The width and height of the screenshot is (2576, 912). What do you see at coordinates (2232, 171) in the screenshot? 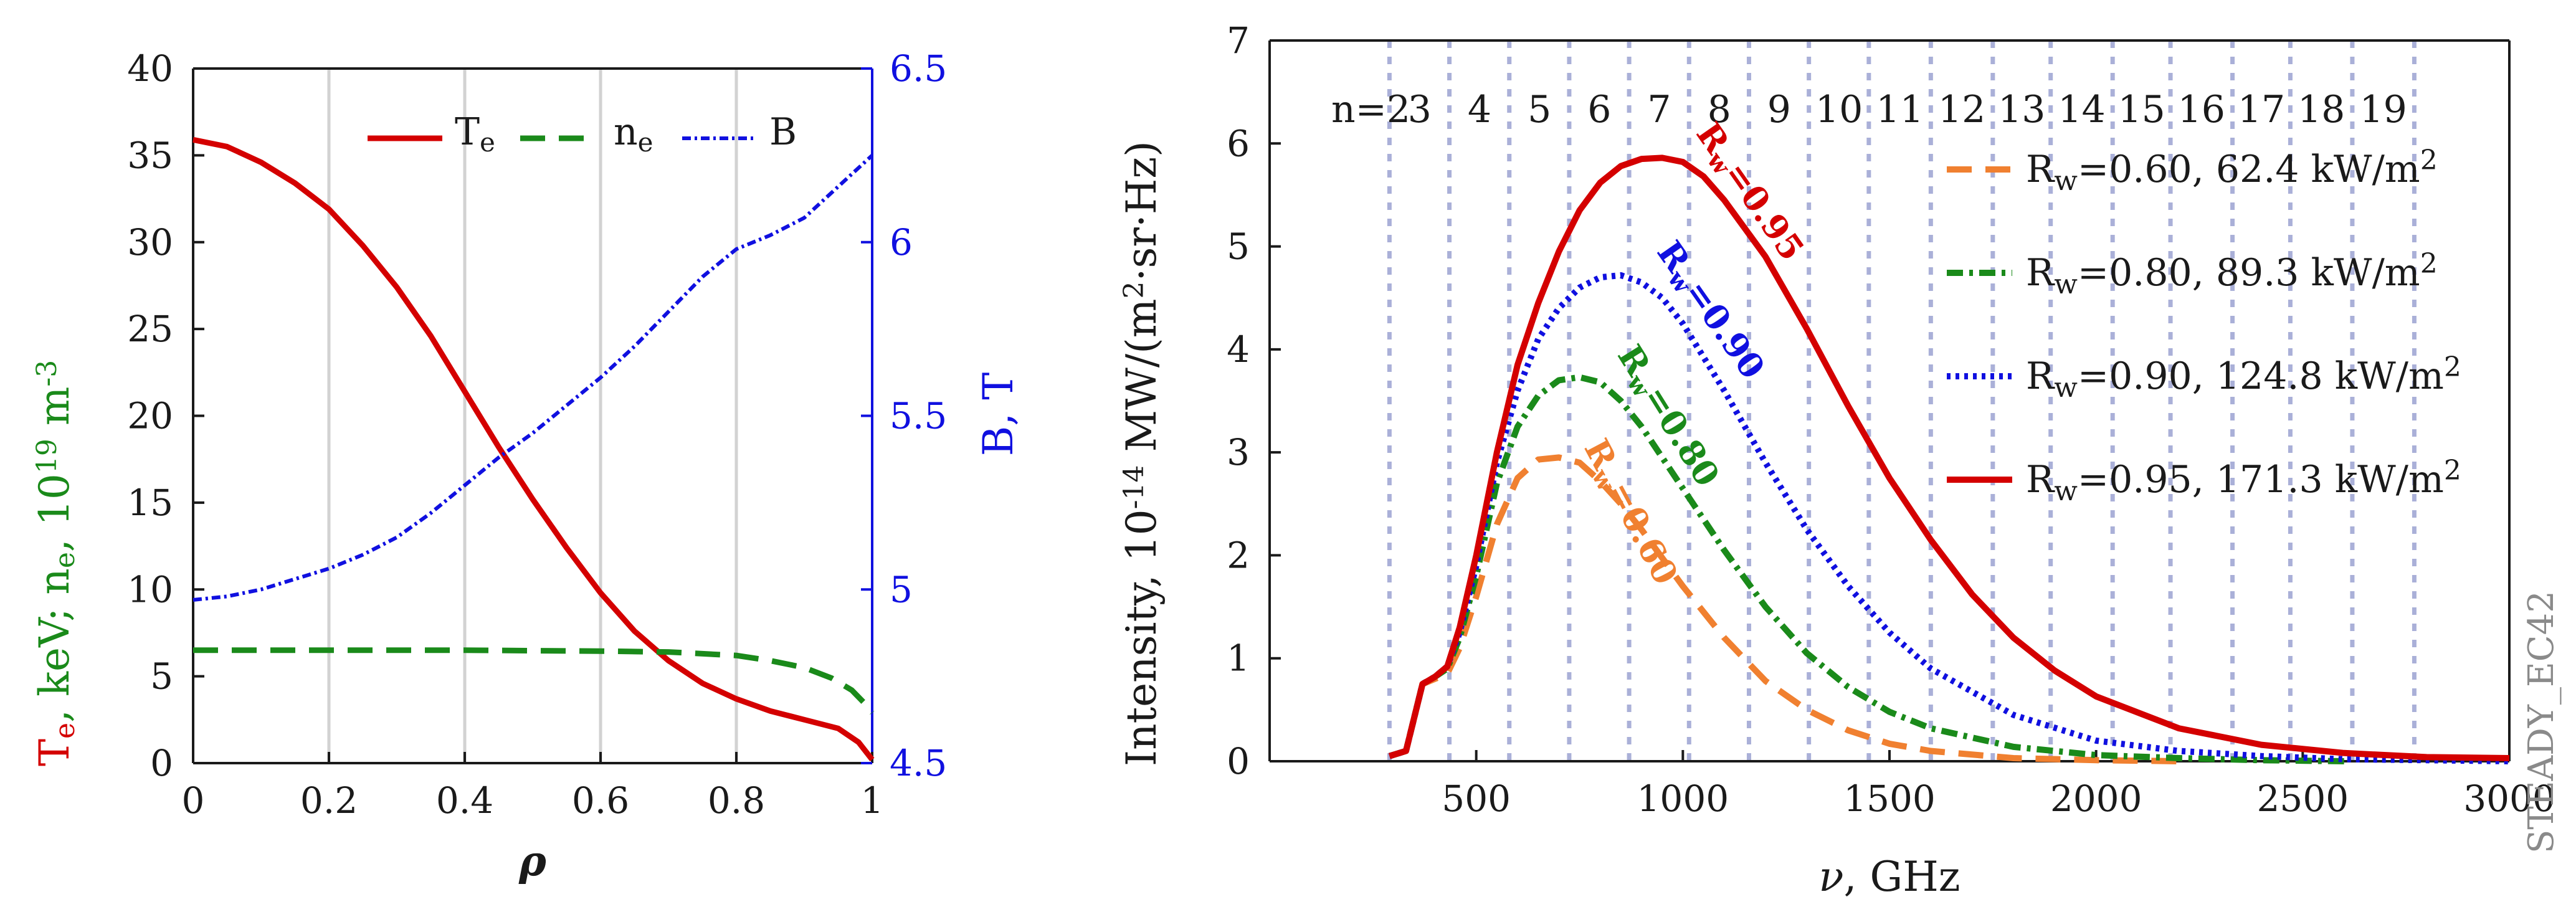
I see `legend-label: Rw=0.60, 62.4 kW/m2` at bounding box center [2232, 171].